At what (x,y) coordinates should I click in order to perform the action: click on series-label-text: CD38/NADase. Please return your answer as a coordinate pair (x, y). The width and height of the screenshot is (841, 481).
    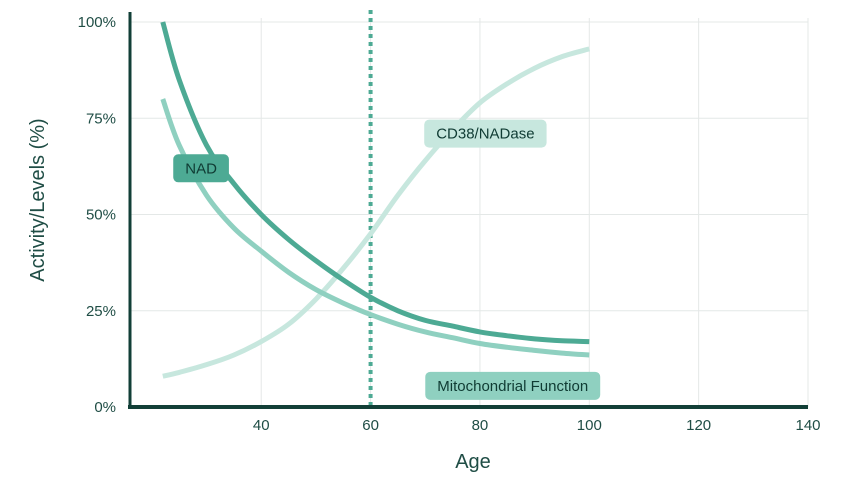
    Looking at the image, I should click on (485, 134).